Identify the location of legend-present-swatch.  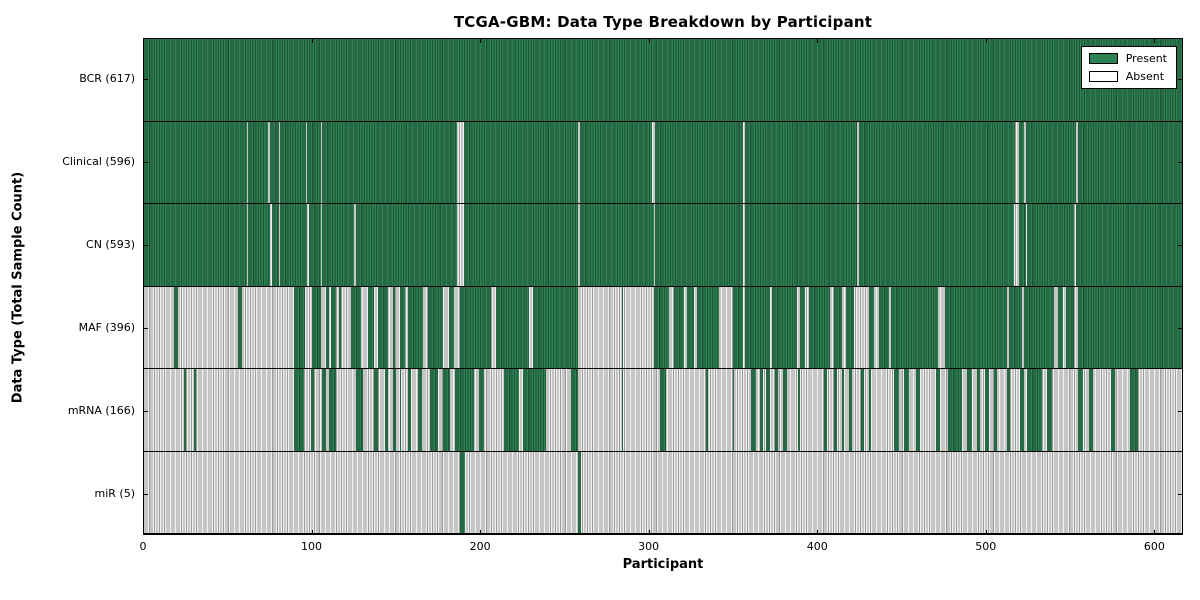
(1103, 58).